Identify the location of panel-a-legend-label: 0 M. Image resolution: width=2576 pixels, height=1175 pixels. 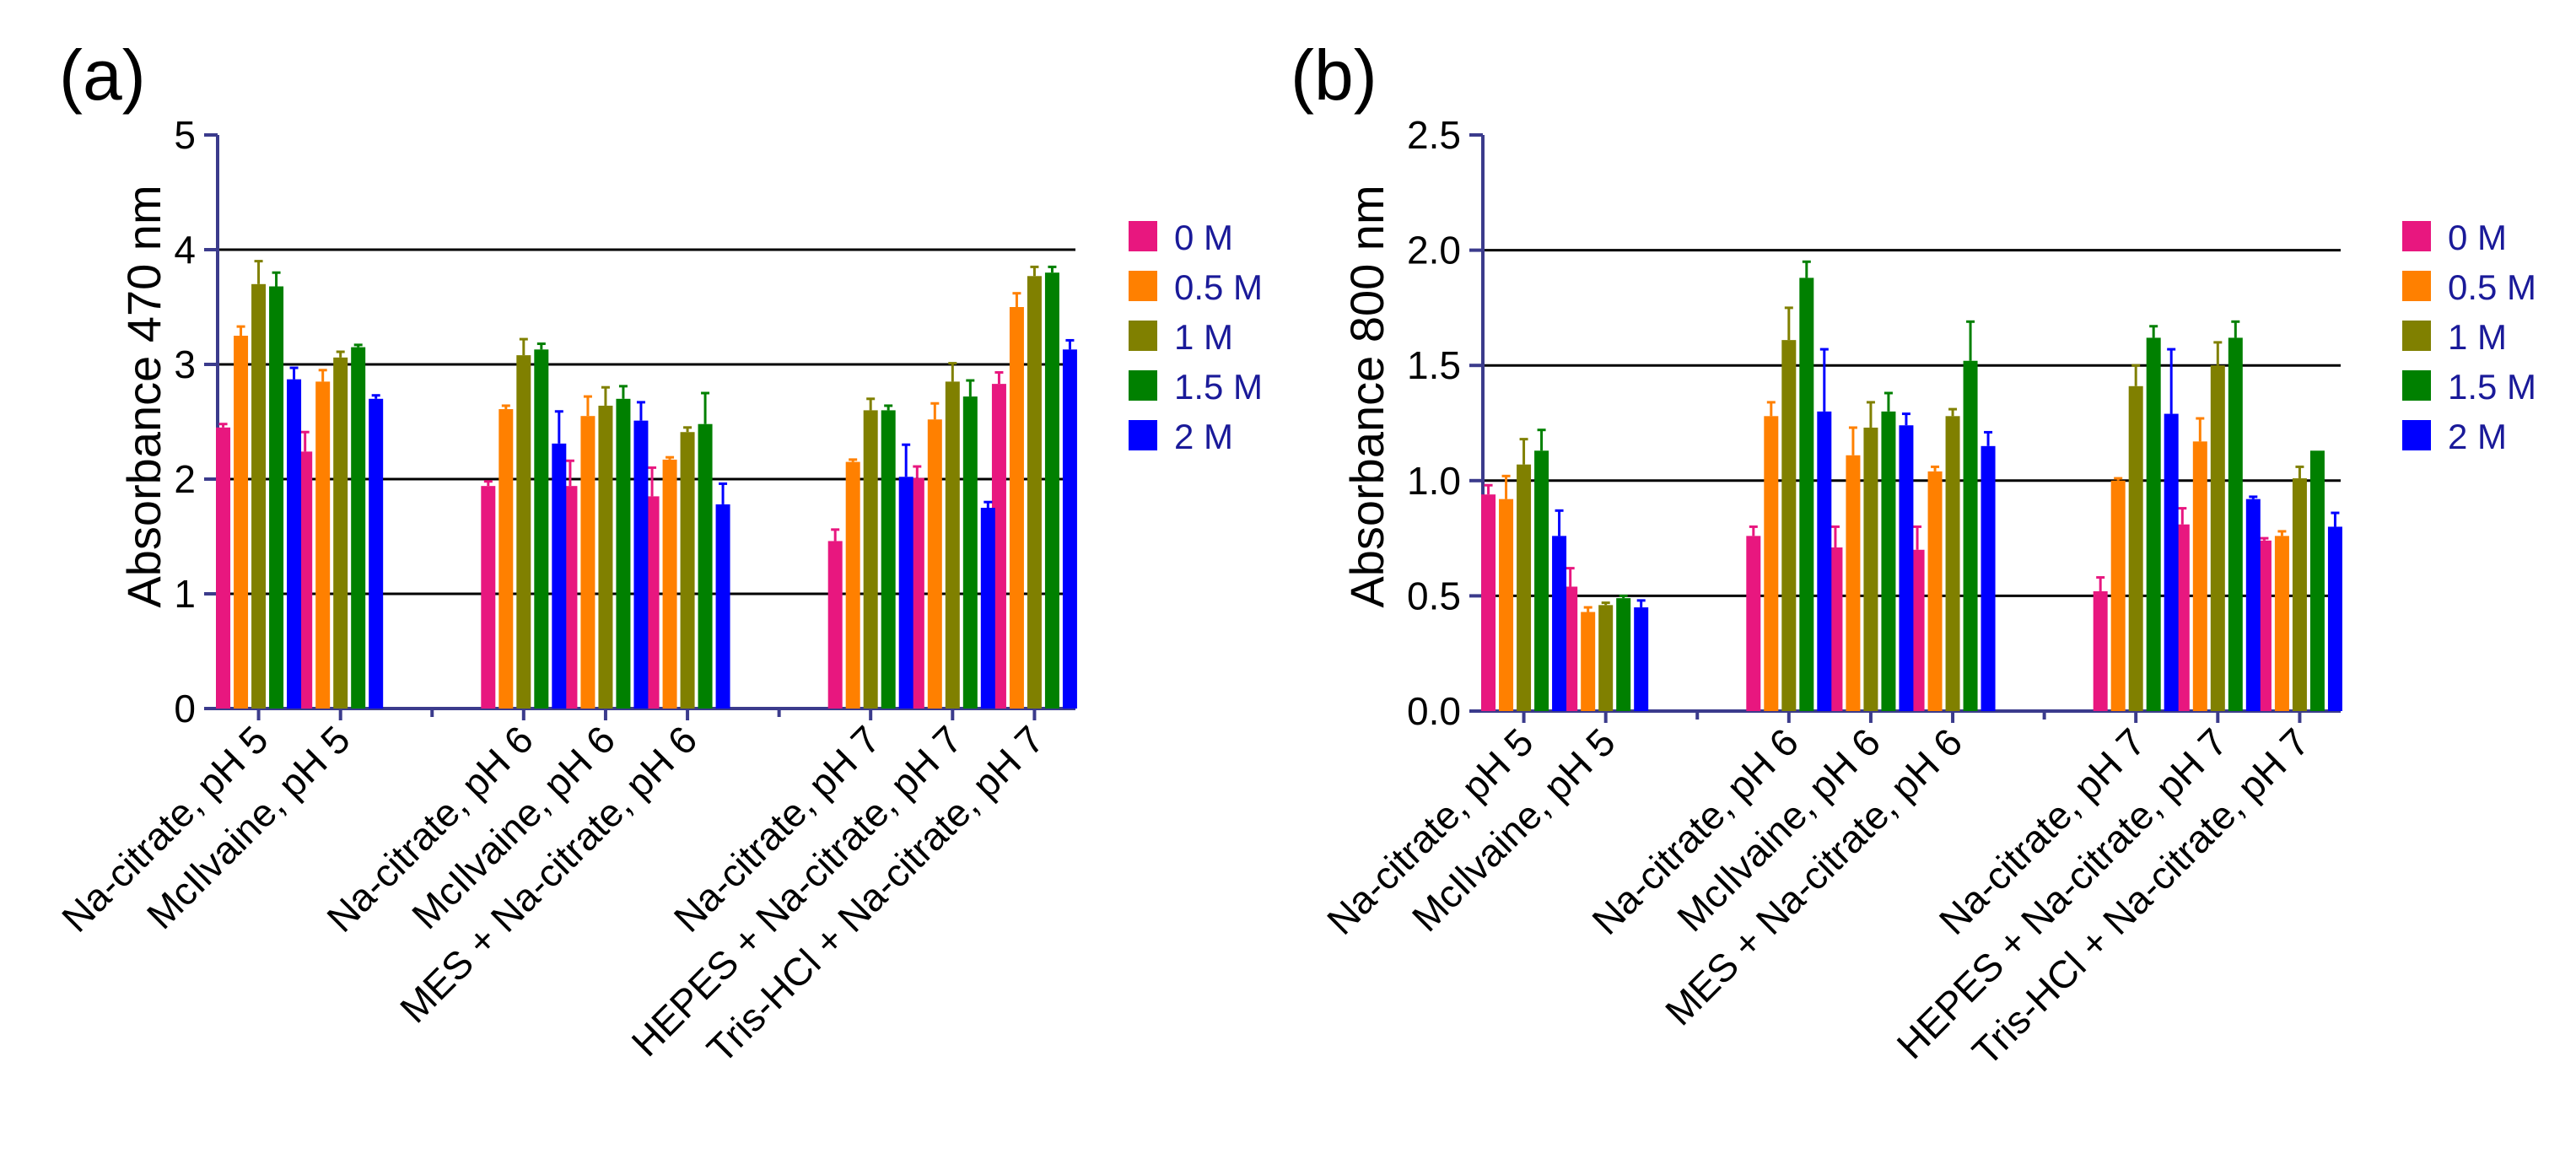
(1203, 237).